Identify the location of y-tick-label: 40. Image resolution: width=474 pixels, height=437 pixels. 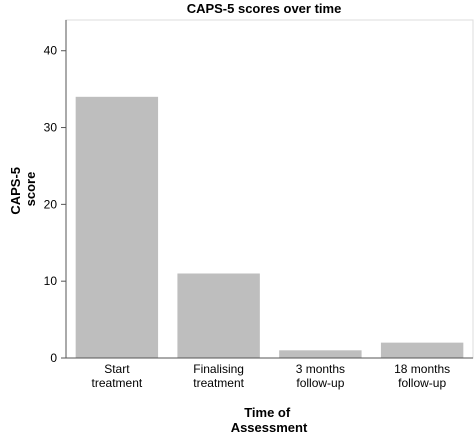
(51, 51).